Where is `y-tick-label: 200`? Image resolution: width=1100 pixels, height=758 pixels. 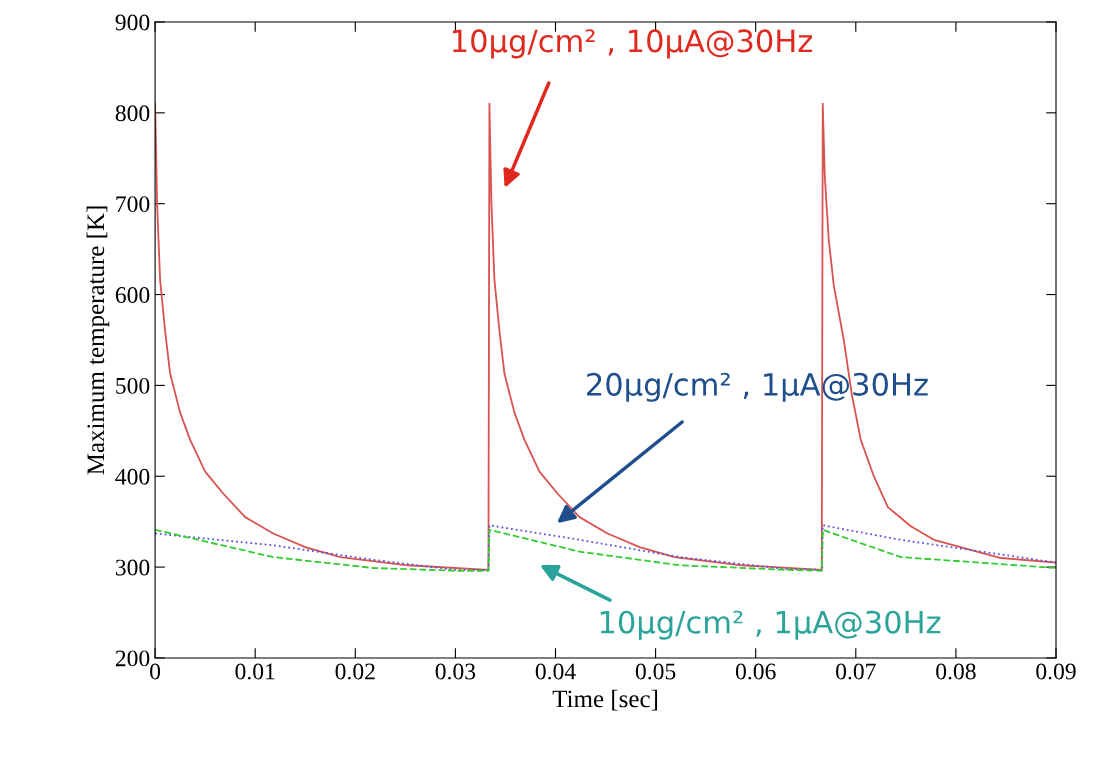 y-tick-label: 200 is located at coordinates (132, 658).